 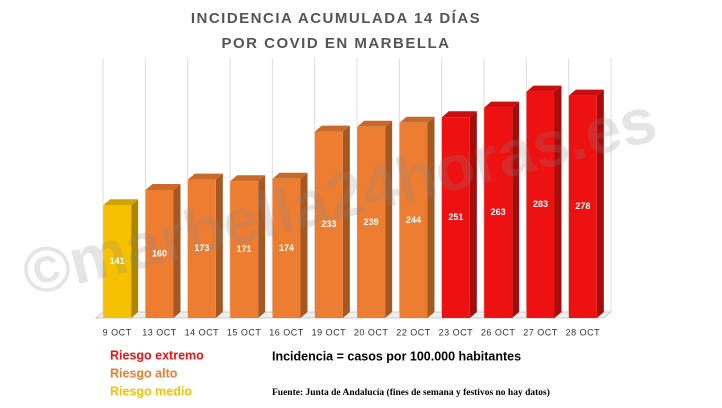 I want to click on x-tick-label: 23 OCT, so click(x=456, y=332).